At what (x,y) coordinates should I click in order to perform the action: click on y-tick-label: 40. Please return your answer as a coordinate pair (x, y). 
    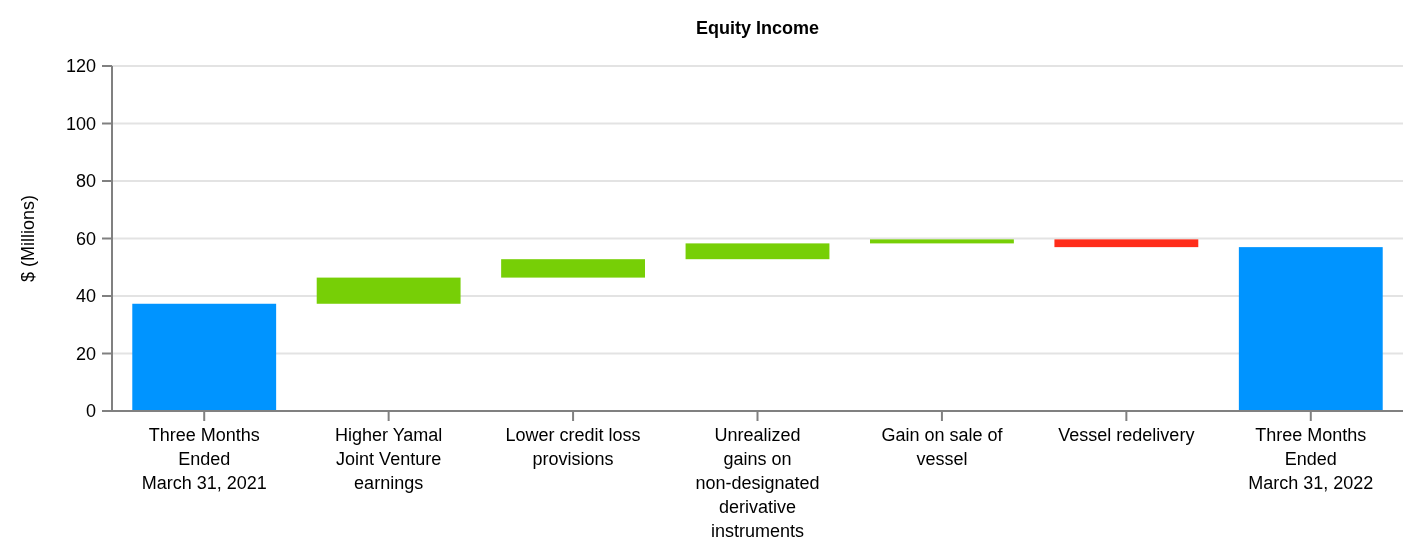
    Looking at the image, I should click on (85, 296).